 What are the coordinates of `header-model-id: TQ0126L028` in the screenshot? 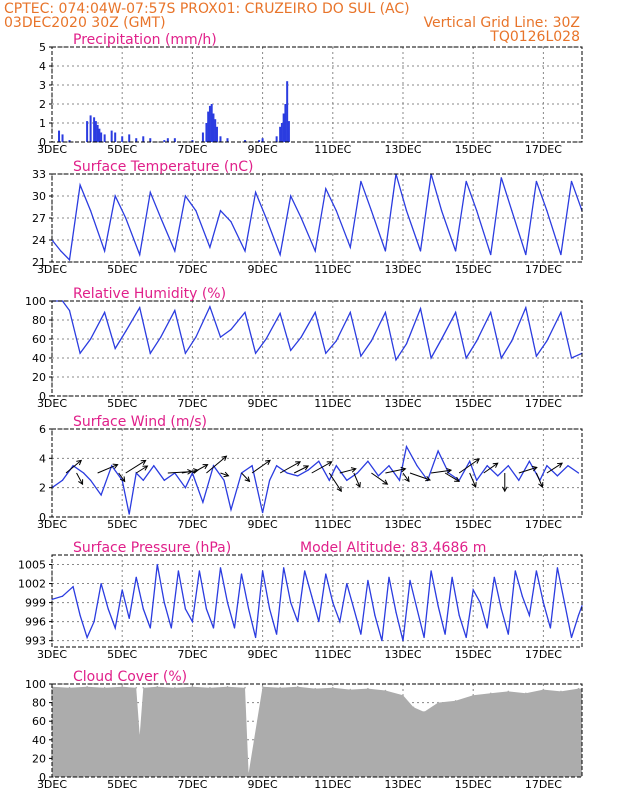 It's located at (534, 37).